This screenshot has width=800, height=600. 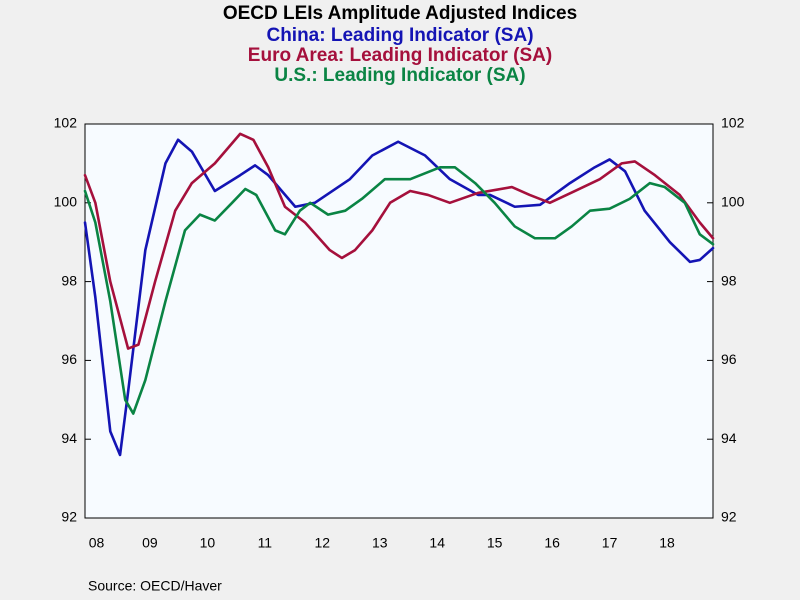 I want to click on x-tick-label: 09, so click(x=150, y=543).